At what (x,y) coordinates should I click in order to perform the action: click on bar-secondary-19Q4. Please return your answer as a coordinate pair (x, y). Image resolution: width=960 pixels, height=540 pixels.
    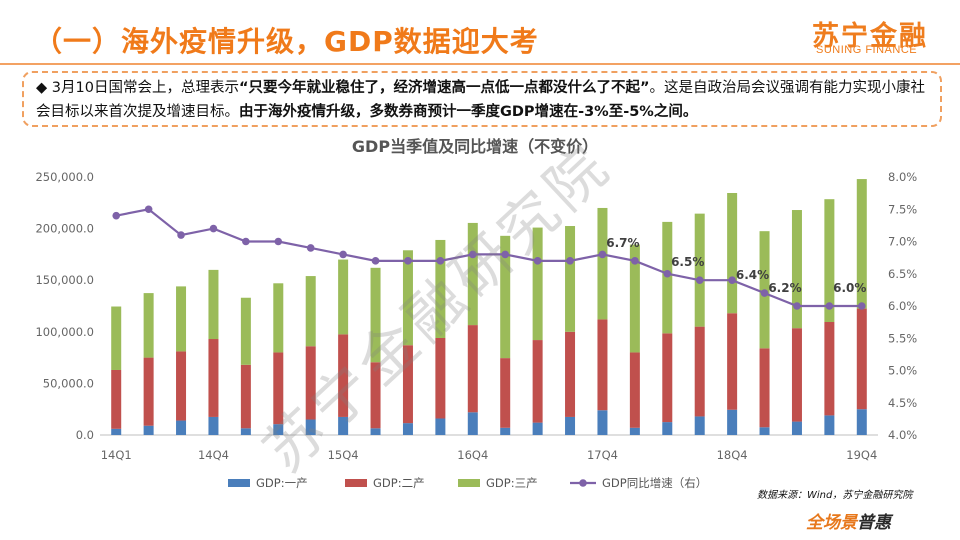
    Looking at the image, I should click on (861, 359).